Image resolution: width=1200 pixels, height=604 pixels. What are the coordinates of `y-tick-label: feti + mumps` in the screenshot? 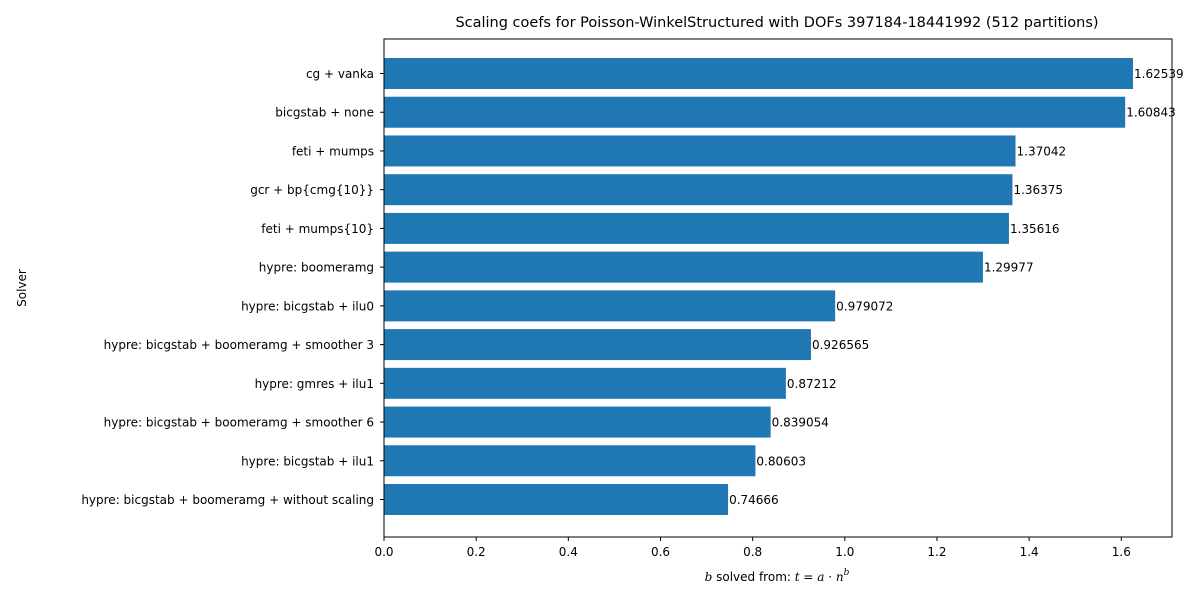 It's located at (333, 151).